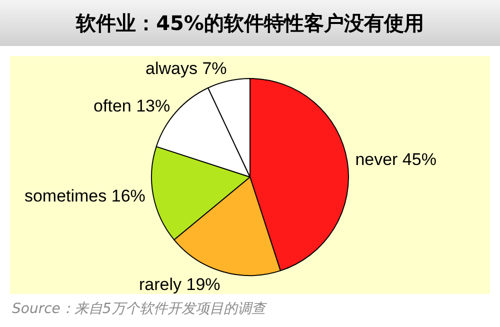  I want to click on slice-label: sometimes 16%, so click(85, 196).